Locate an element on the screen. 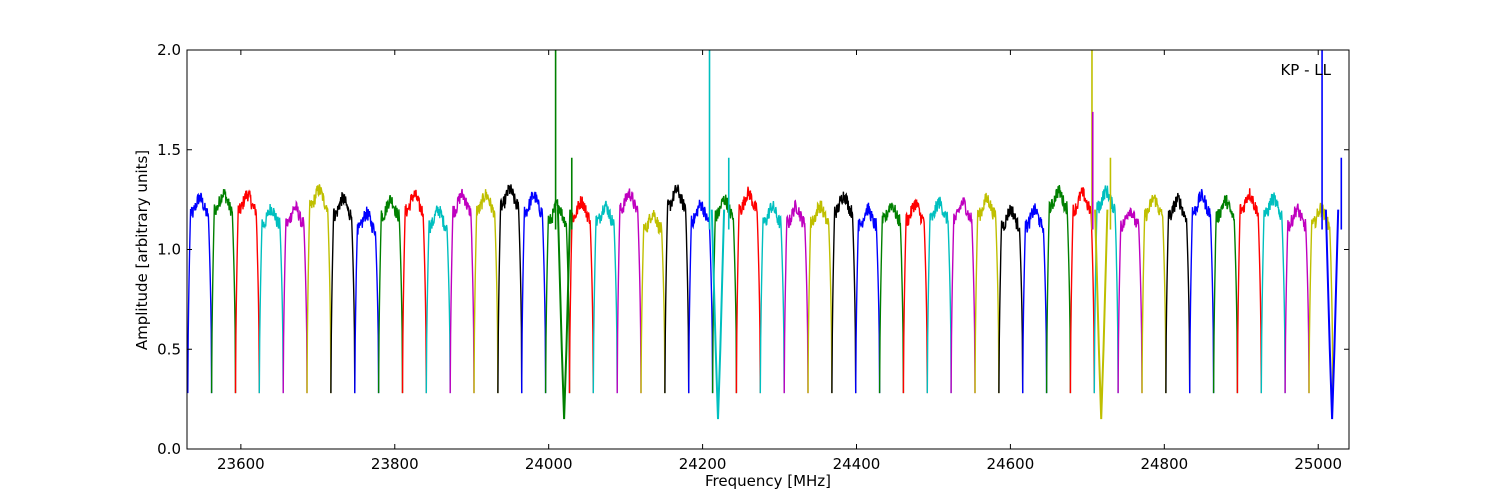  y-tick-label: 1.0 is located at coordinates (169, 250).